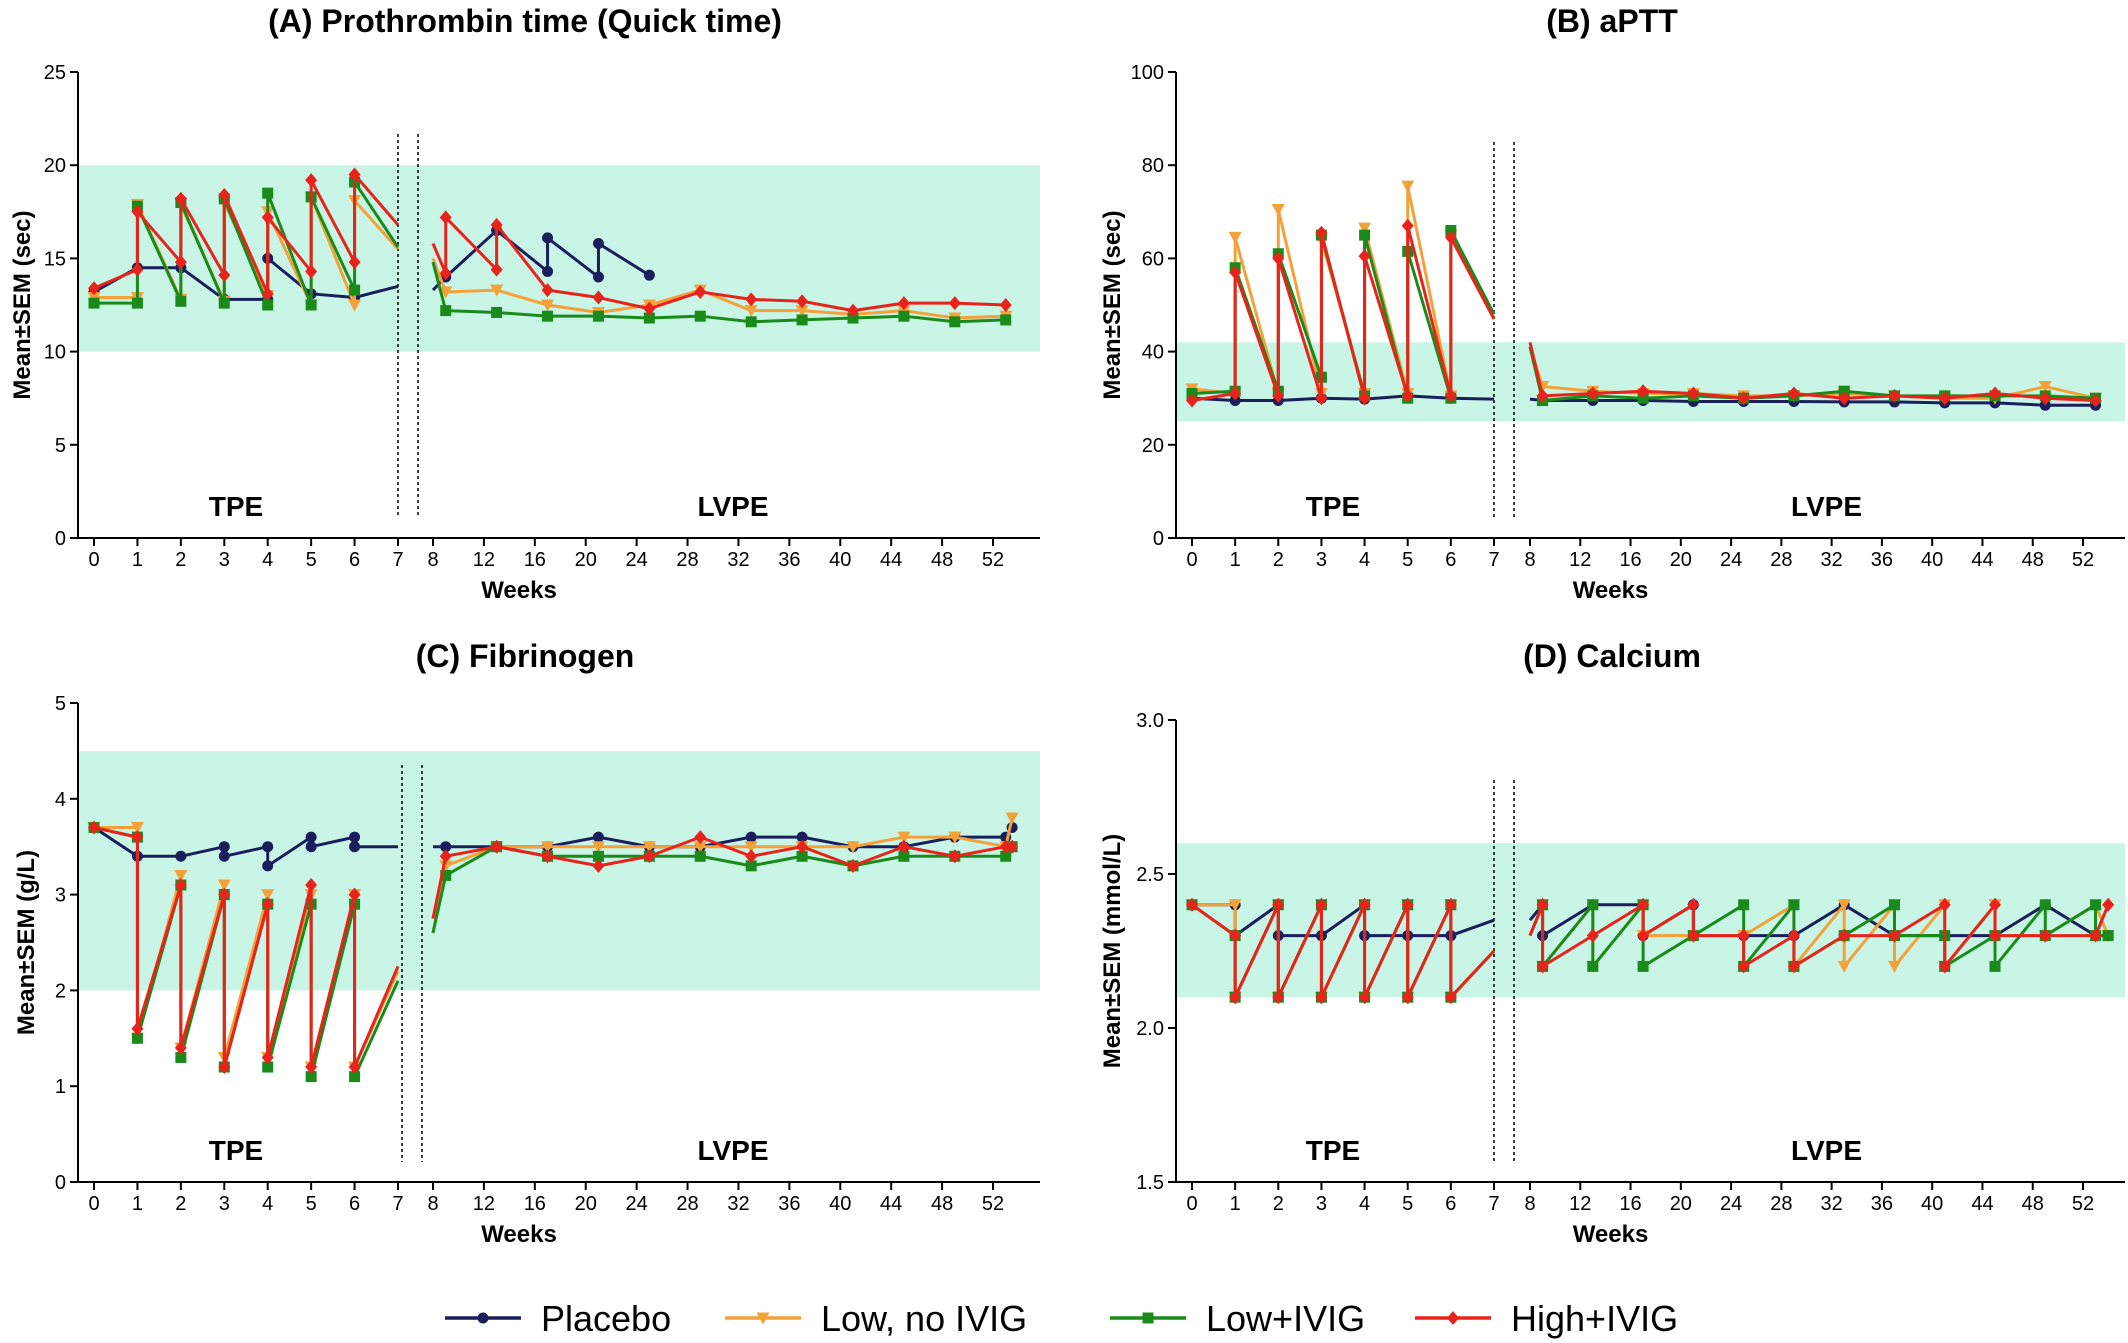 The width and height of the screenshot is (2128, 1343). I want to click on y-tick-label: 5, so click(60, 446).